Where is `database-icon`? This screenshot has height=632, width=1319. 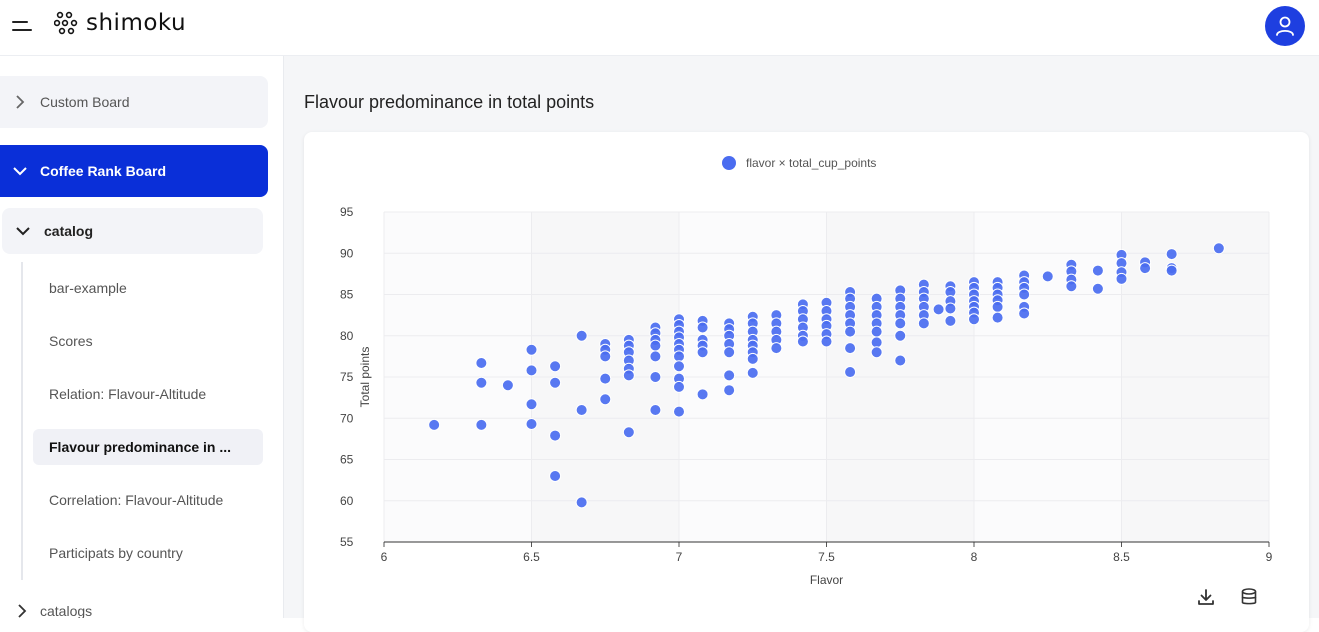
database-icon is located at coordinates (1249, 596).